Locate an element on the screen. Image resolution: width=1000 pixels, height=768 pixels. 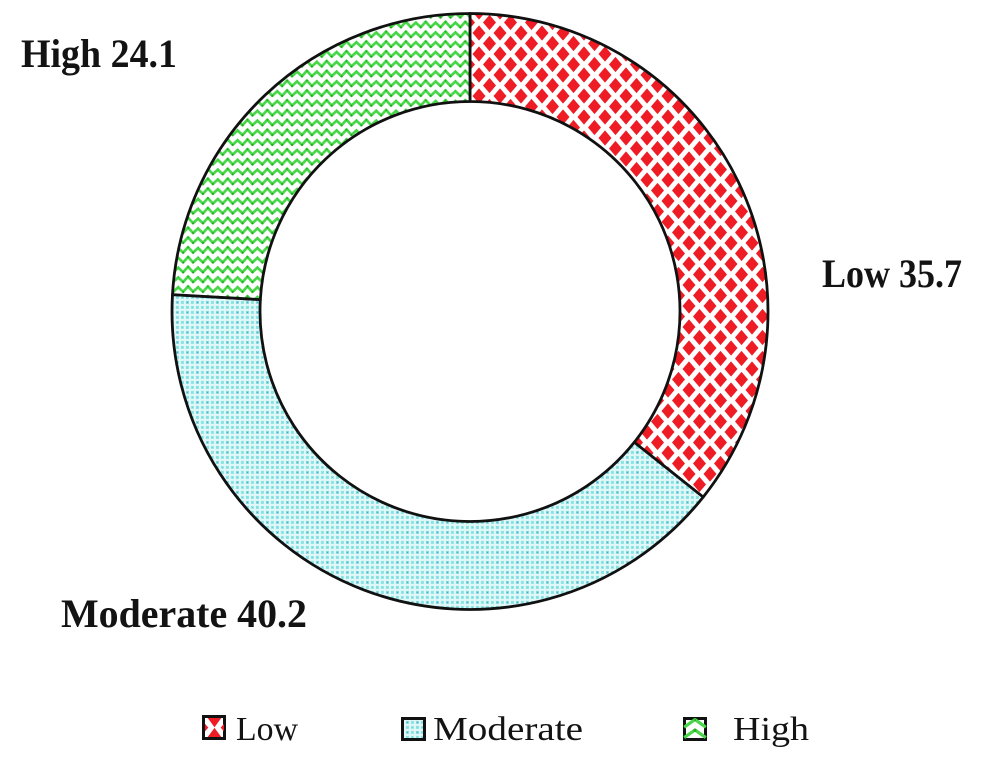
svg-text: Moderate 40.2 is located at coordinates (184, 613).